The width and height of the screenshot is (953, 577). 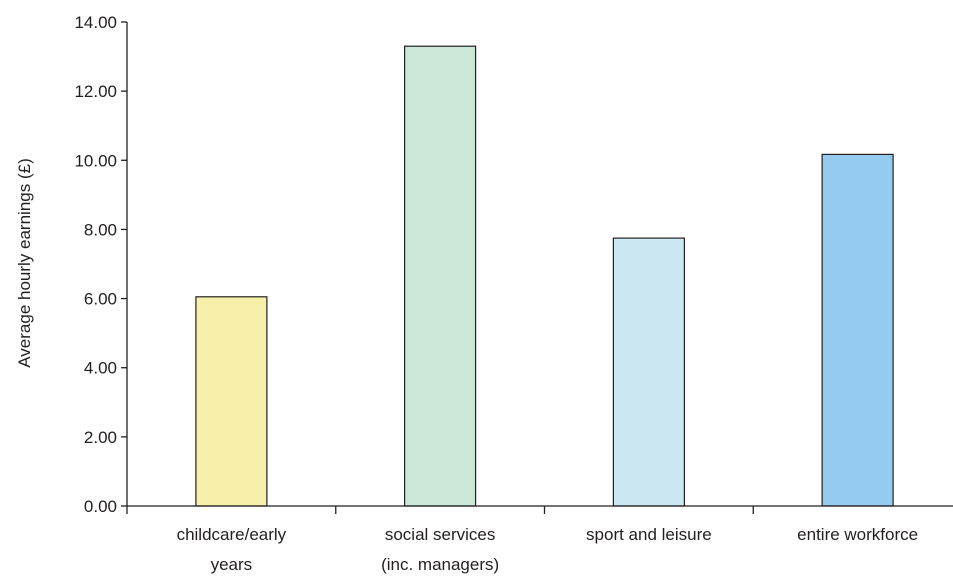 What do you see at coordinates (100, 506) in the screenshot?
I see `y-tick-label: 0.00` at bounding box center [100, 506].